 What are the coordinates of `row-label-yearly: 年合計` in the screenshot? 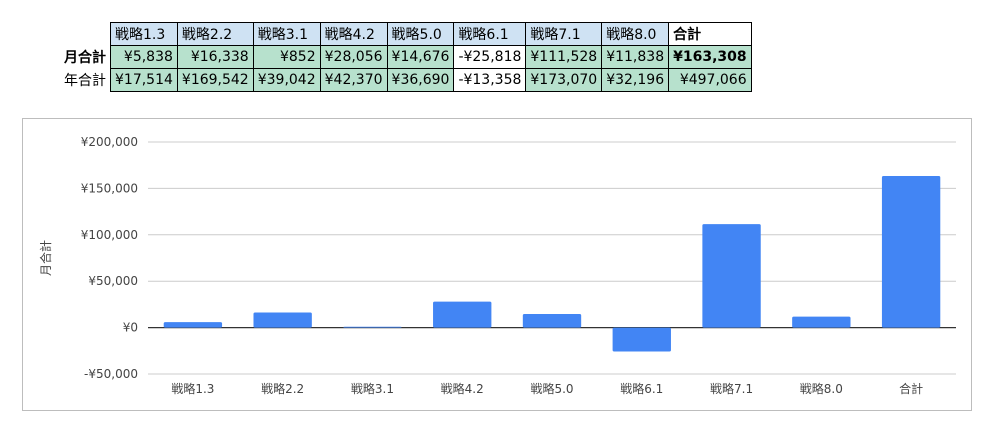 It's located at (85, 81).